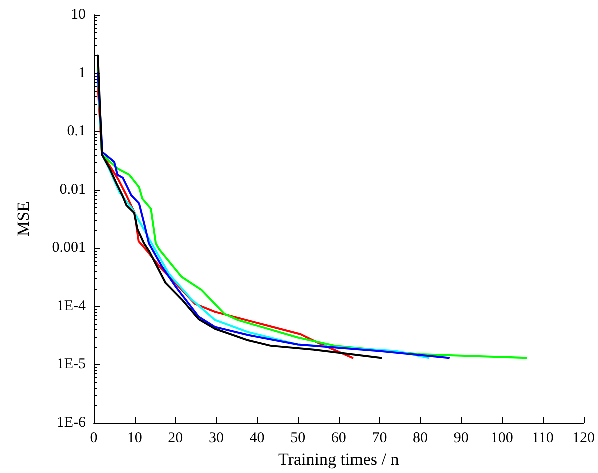 The width and height of the screenshot is (598, 473). What do you see at coordinates (298, 438) in the screenshot?
I see `x-tick-label: 50` at bounding box center [298, 438].